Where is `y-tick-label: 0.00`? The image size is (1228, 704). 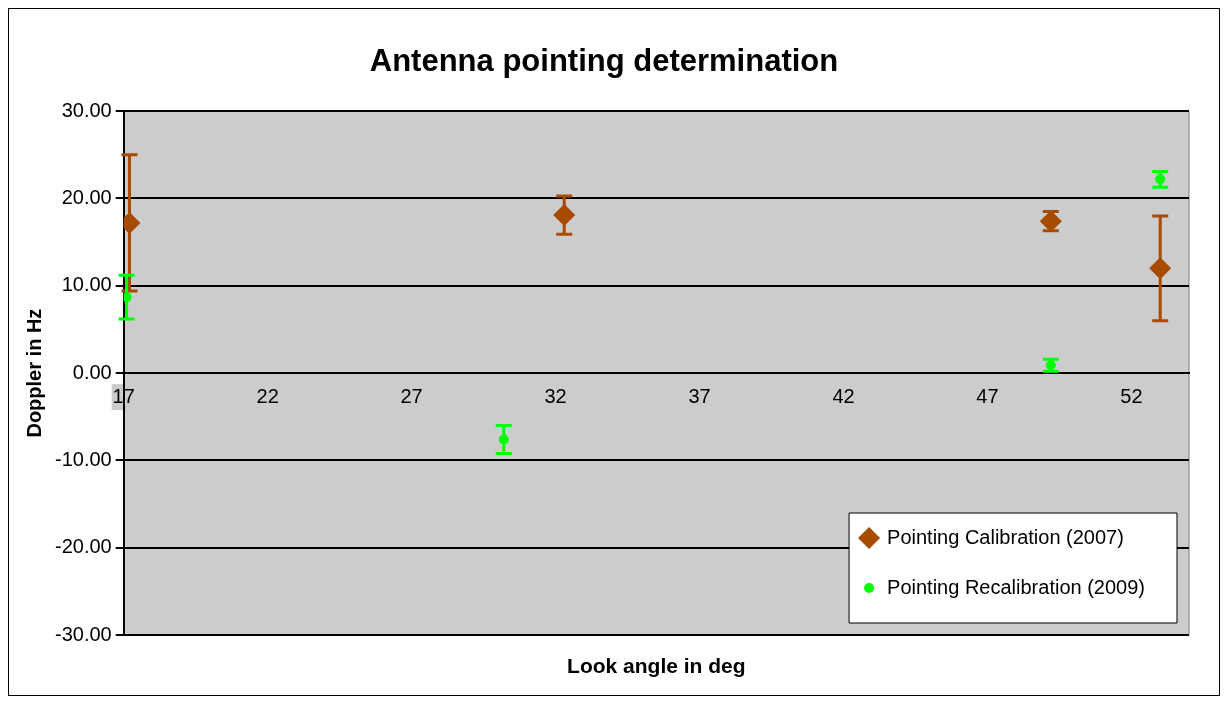
y-tick-label: 0.00 is located at coordinates (92, 371).